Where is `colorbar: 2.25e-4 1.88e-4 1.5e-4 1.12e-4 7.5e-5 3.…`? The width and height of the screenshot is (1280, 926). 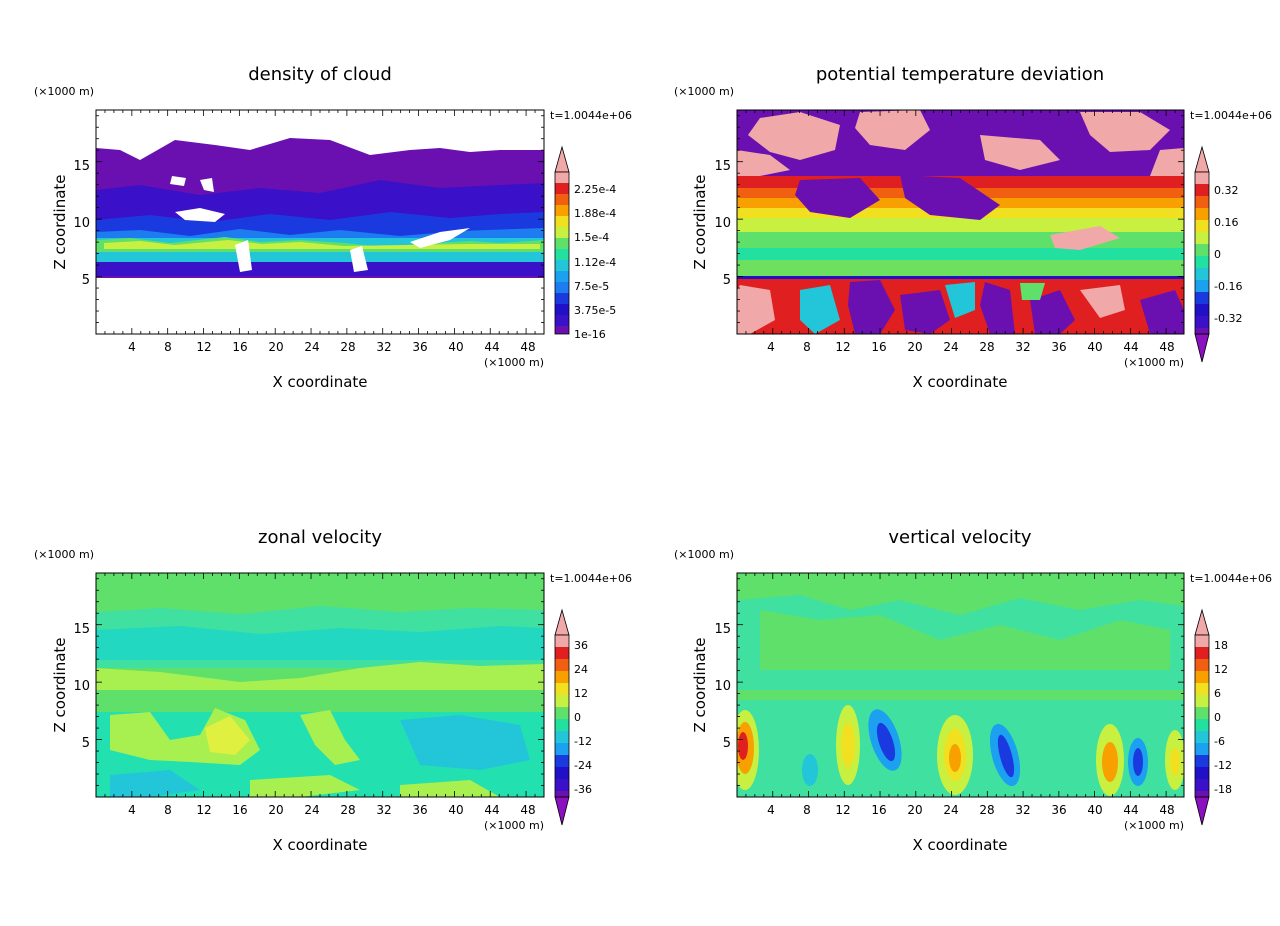
colorbar: 2.25e-4 1.88e-4 1.5e-4 1.12e-4 7.5e-5 3.… is located at coordinates (585, 243).